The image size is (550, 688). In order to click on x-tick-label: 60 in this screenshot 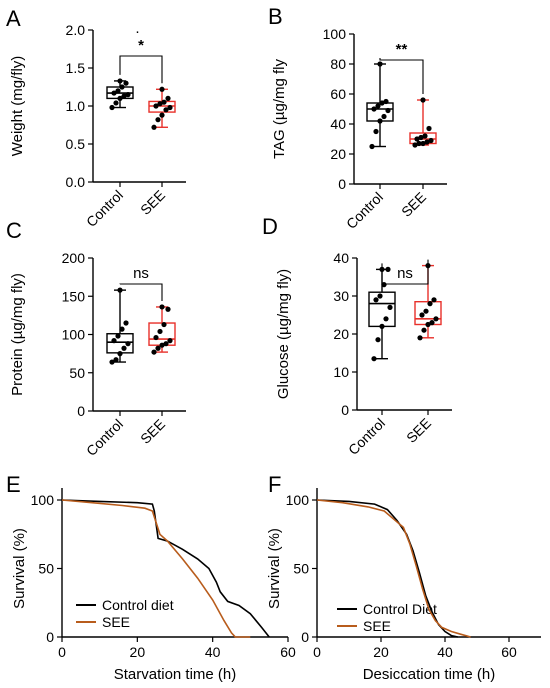, I will do `click(509, 652)`.